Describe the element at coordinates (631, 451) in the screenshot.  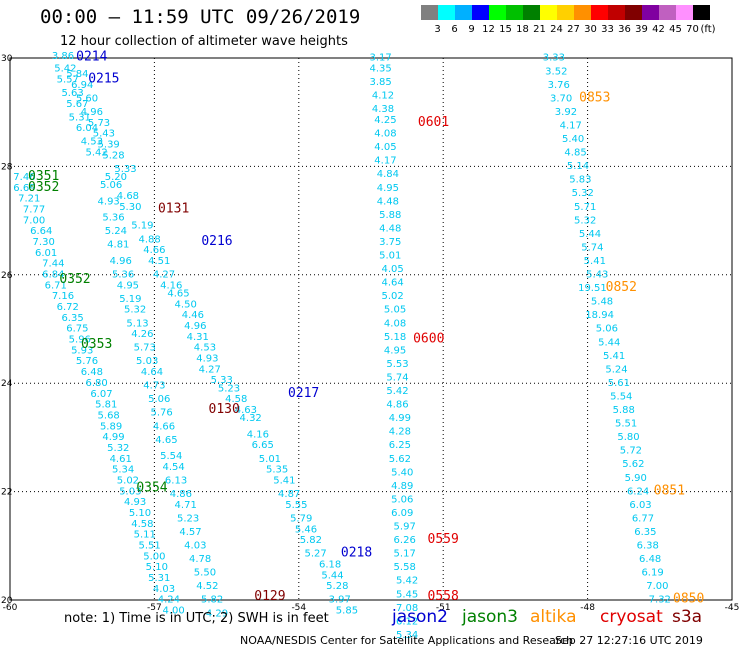
I see `swh-value: 5.72` at that location.